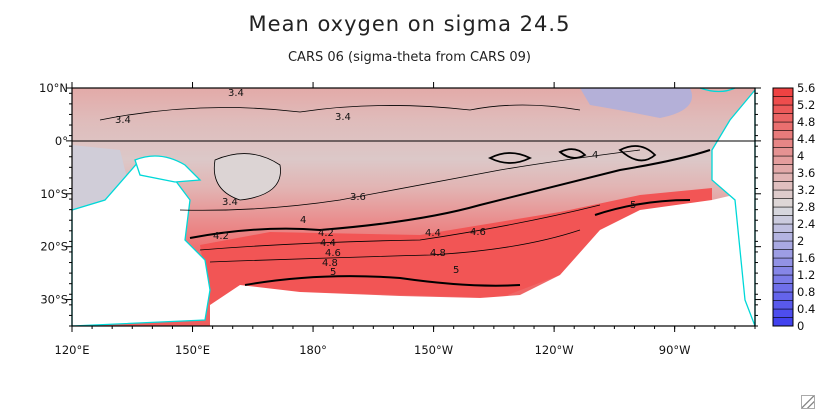 This screenshot has height=413, width=819. What do you see at coordinates (806, 275) in the screenshot?
I see `colorbar-label: 1.2` at bounding box center [806, 275].